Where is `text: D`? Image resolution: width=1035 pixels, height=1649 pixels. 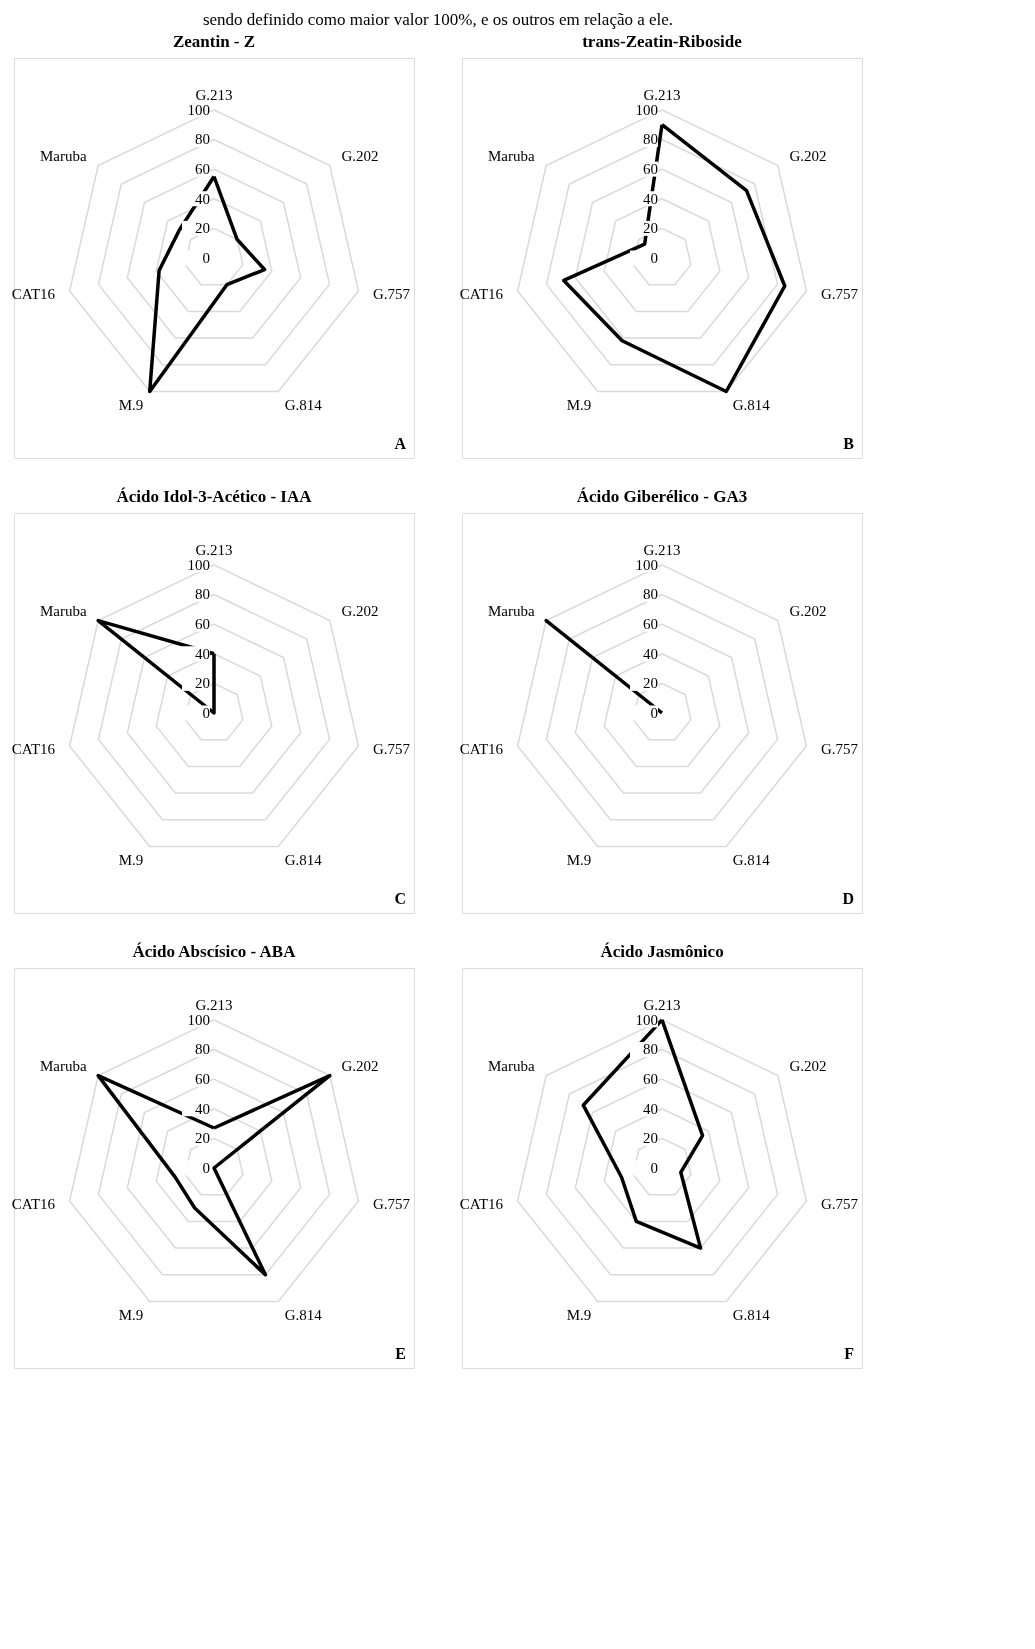 text: D is located at coordinates (848, 898).